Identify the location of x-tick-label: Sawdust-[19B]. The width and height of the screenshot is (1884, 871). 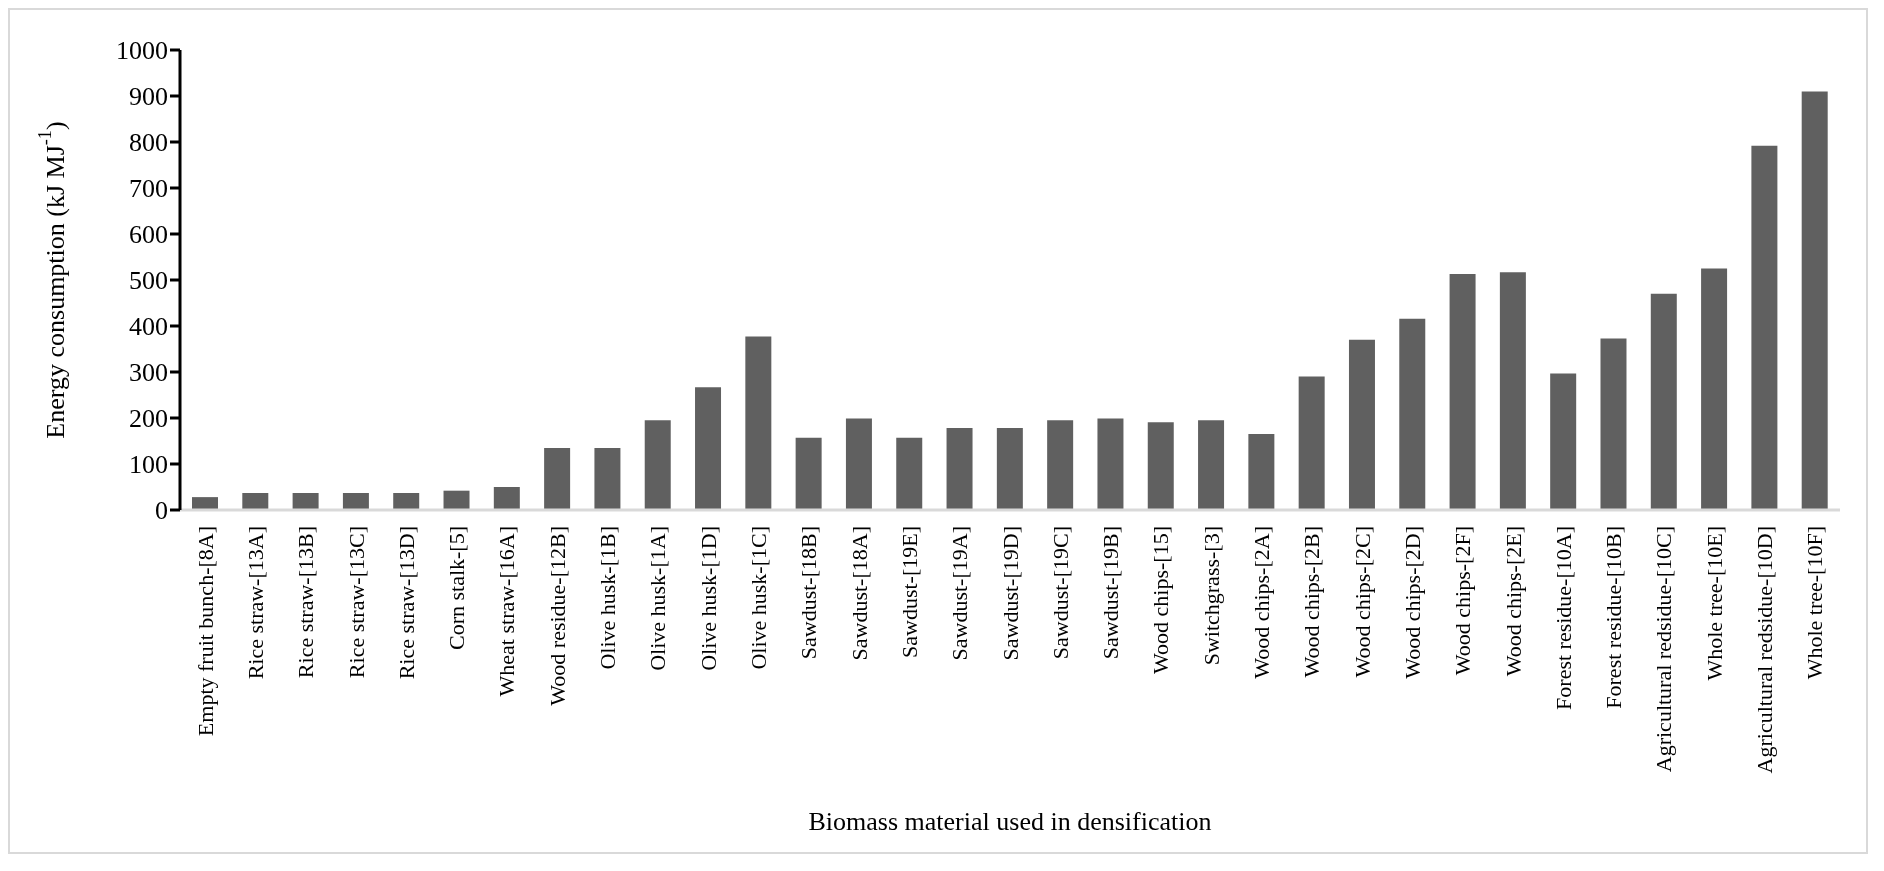
(1111, 593).